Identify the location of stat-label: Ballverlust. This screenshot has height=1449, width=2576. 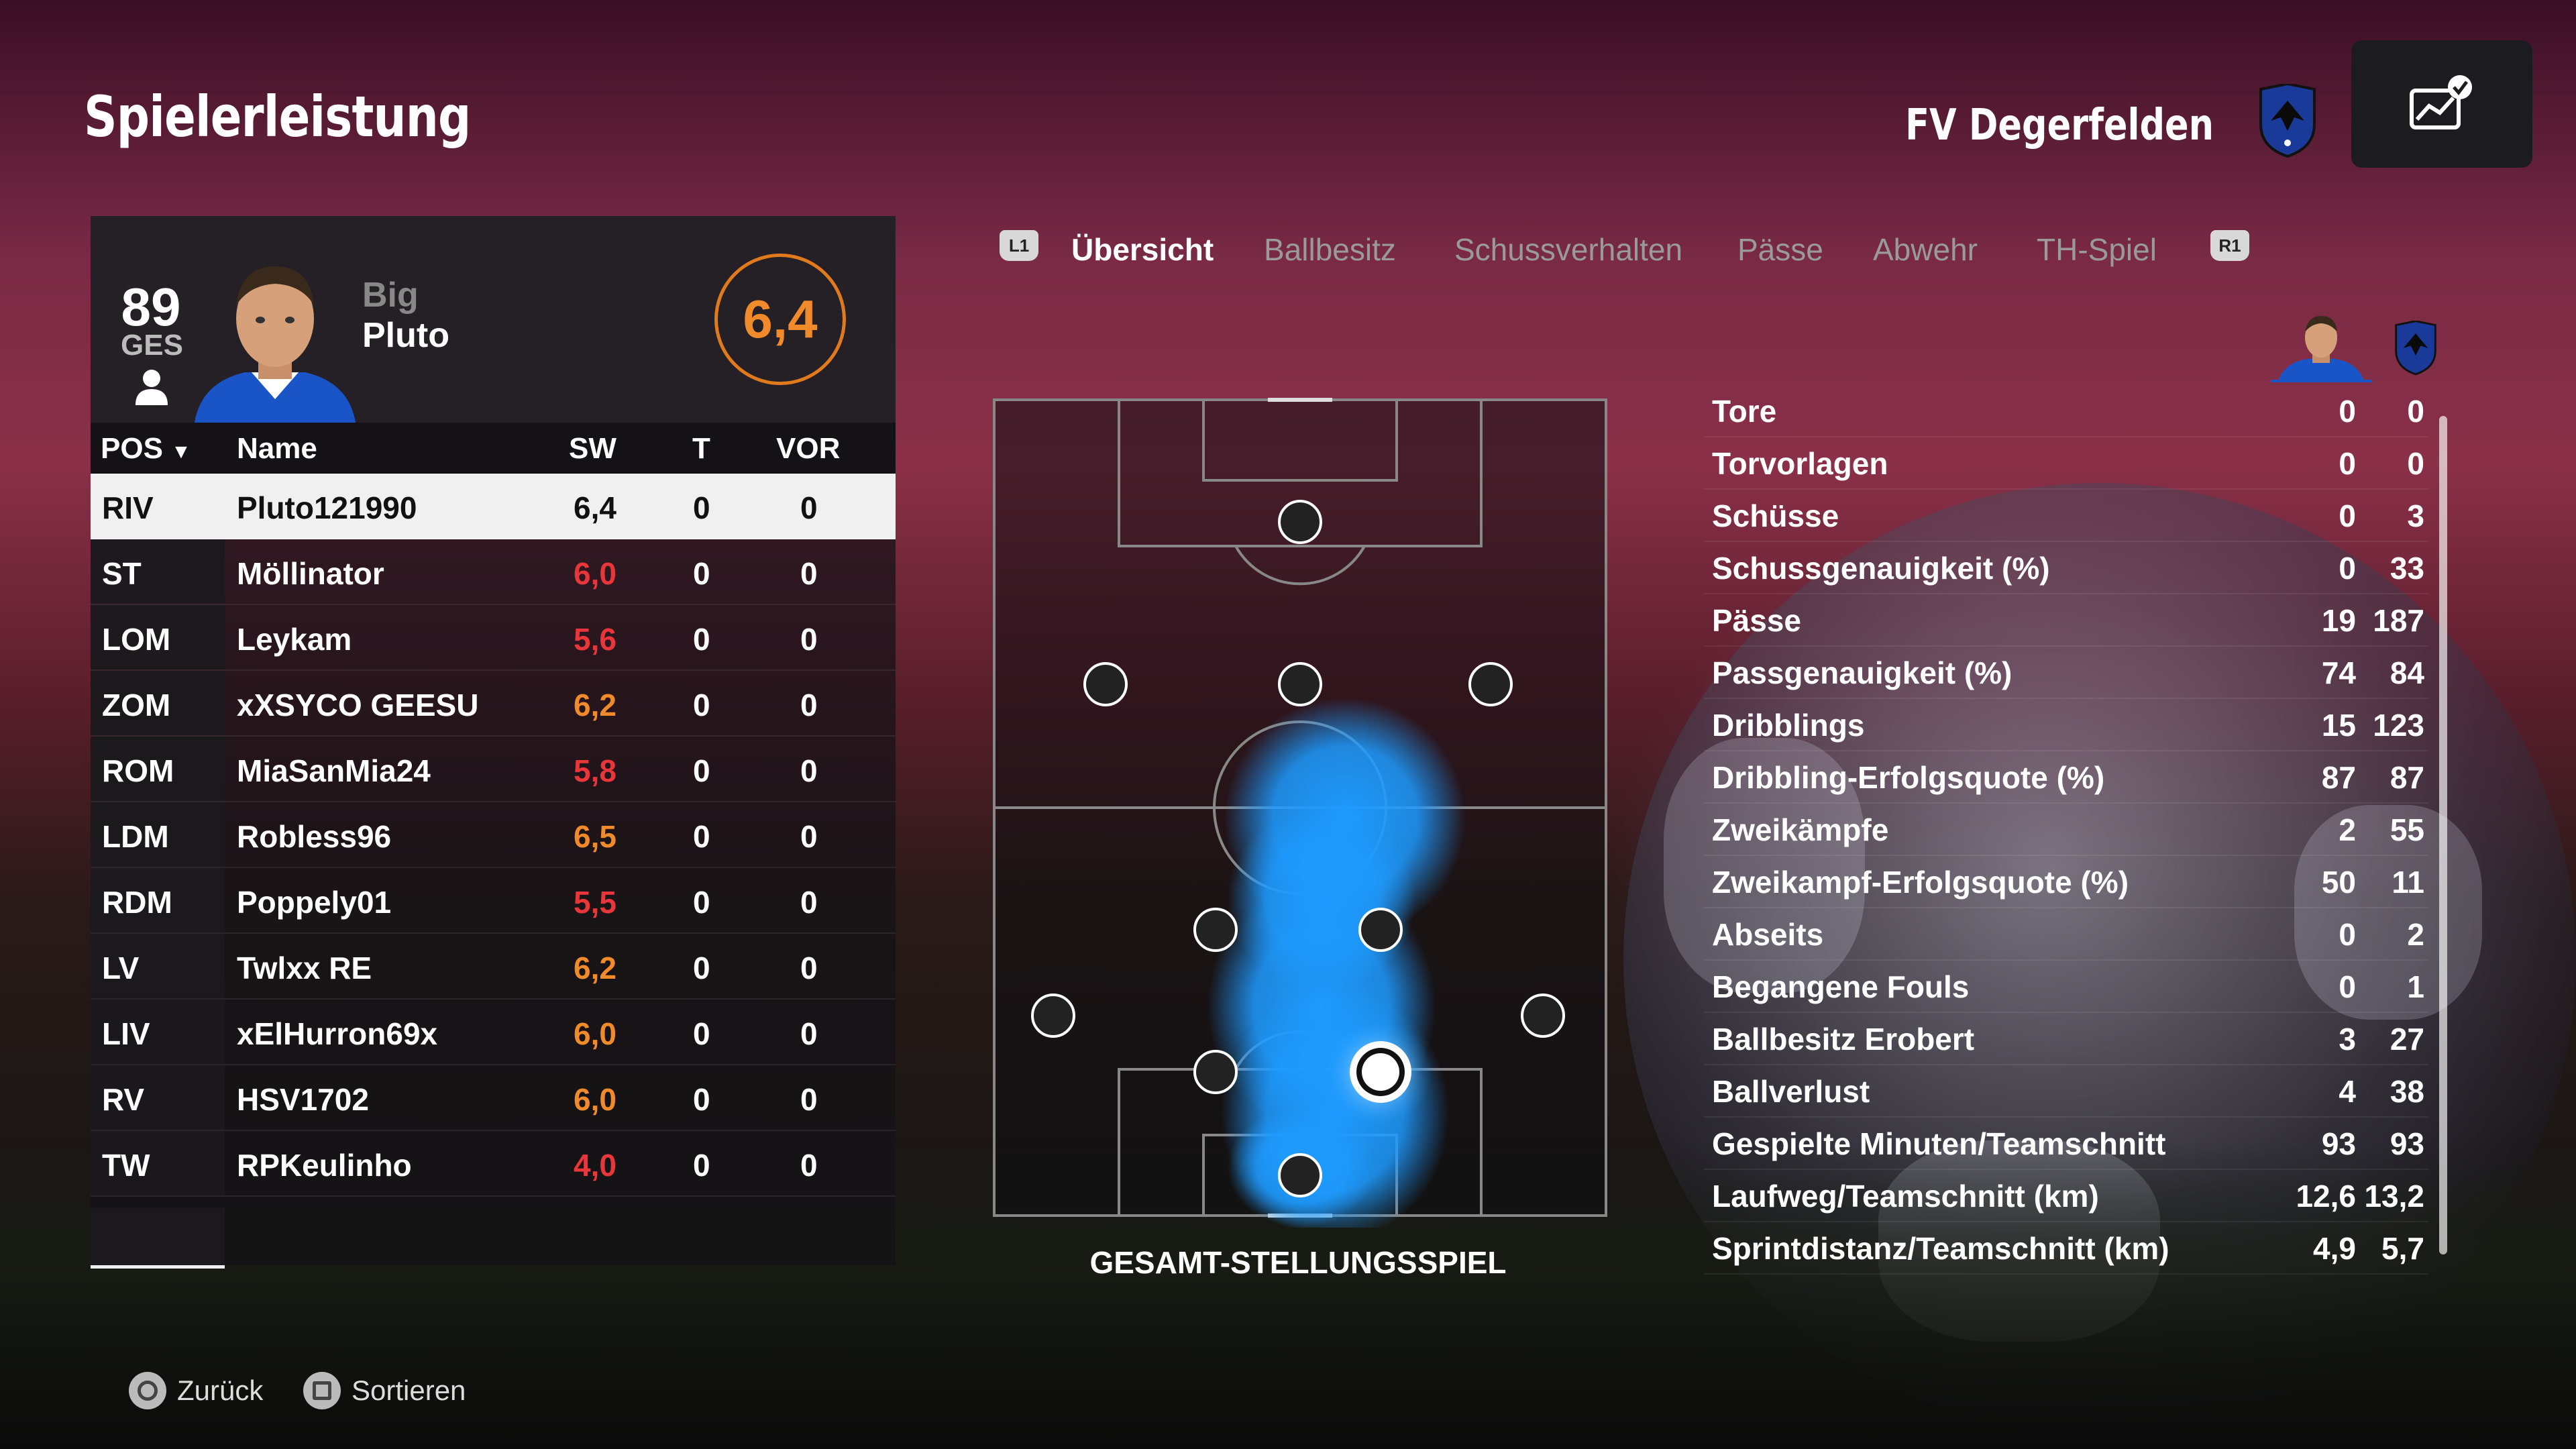
(1791, 1091).